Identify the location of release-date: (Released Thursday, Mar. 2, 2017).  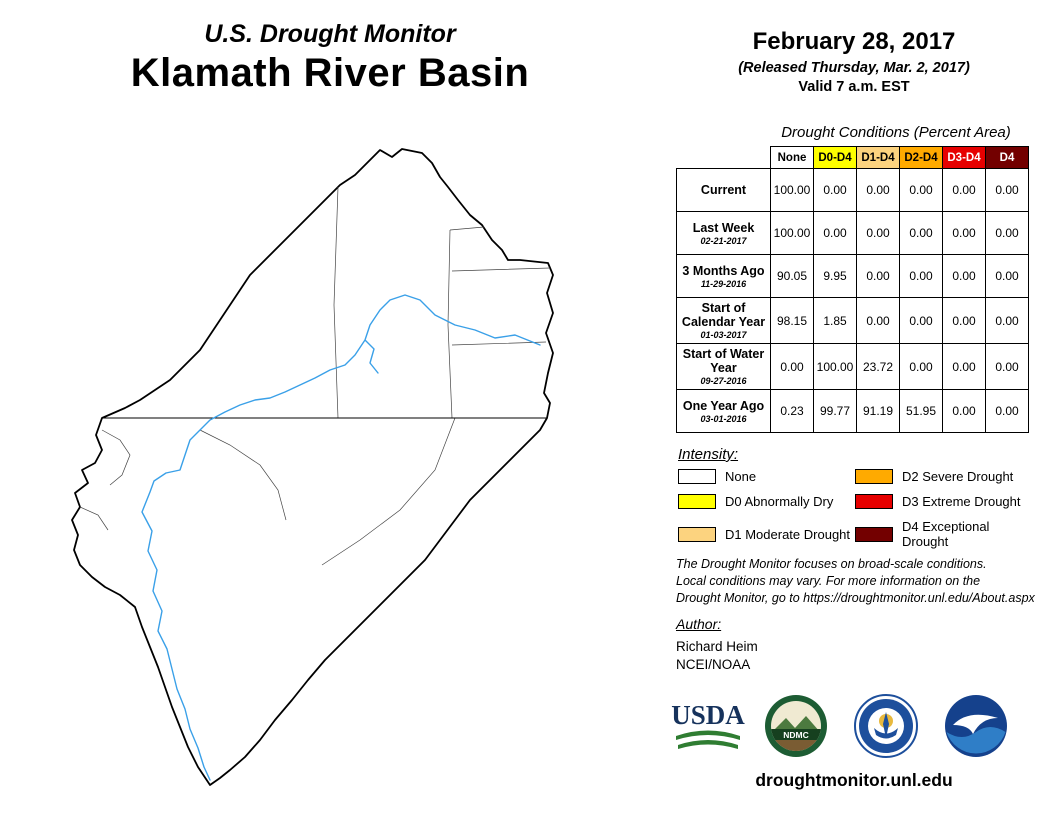
(854, 68).